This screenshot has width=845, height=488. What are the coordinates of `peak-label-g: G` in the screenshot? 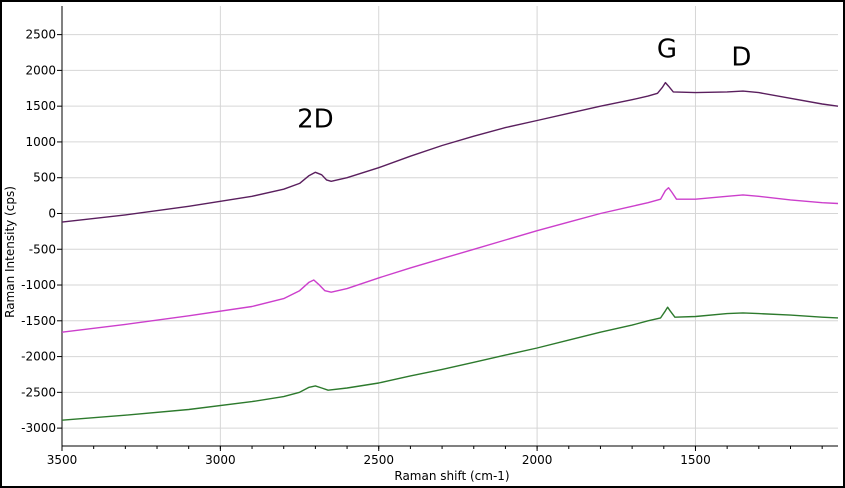 It's located at (667, 50).